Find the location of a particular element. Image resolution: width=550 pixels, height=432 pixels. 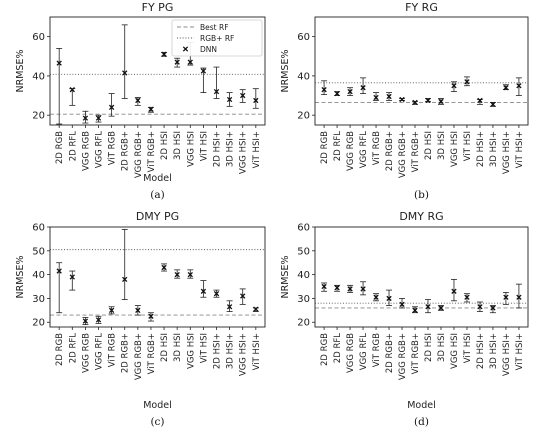

legend-rgb-rf-label: RGB+ RF is located at coordinates (217, 38).